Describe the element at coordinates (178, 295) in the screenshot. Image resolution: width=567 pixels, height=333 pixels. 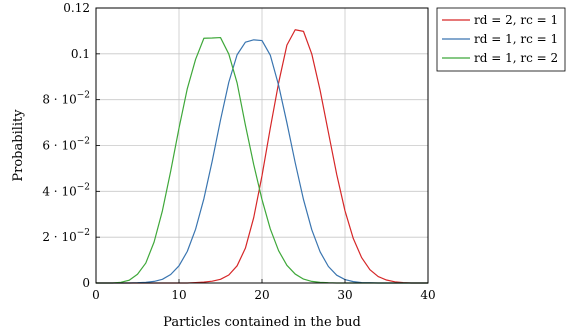
I see `x-tick-label: 10` at that location.